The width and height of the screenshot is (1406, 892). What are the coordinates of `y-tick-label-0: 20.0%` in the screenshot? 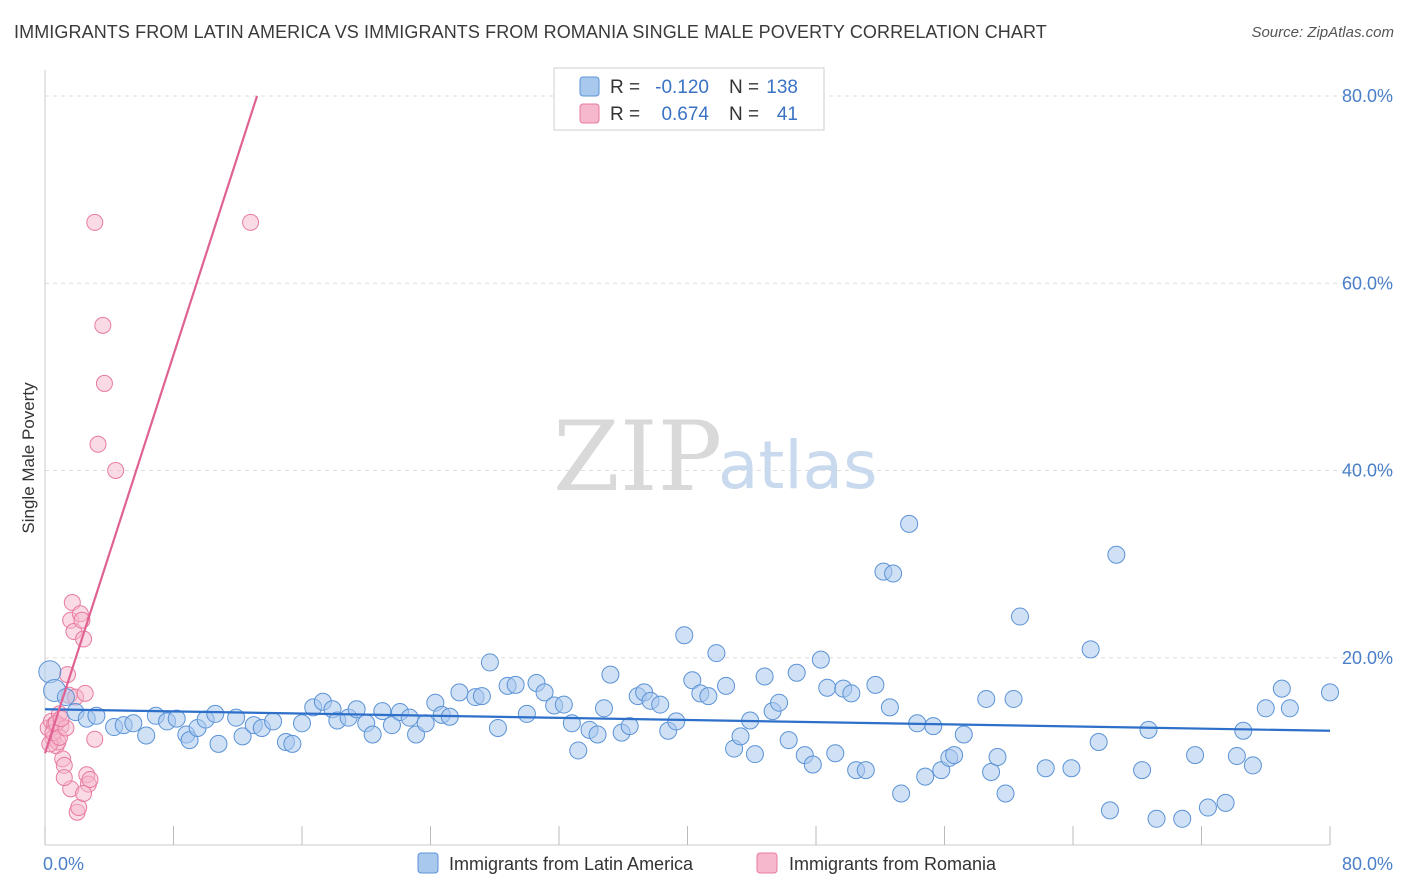 It's located at (1367, 658).